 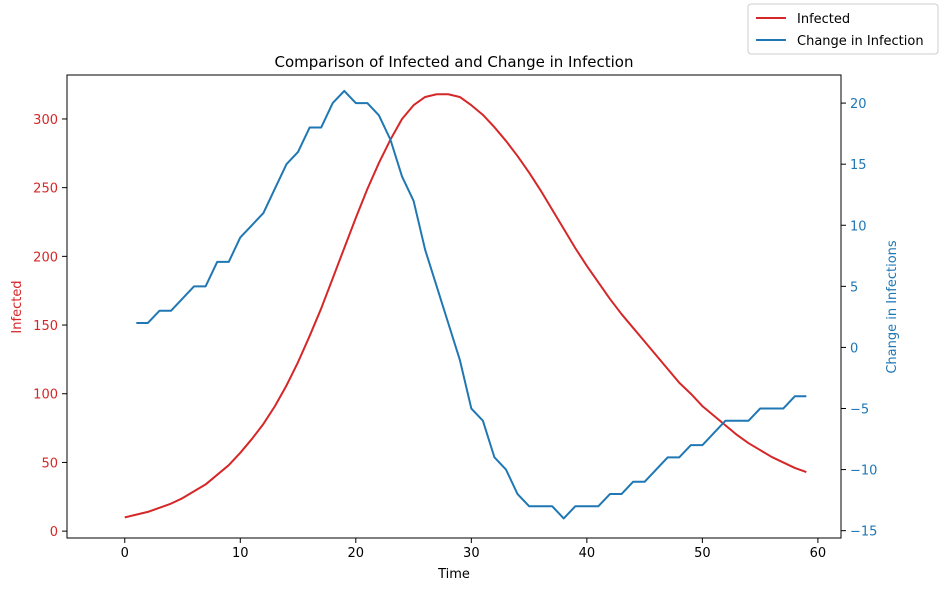 I want to click on legend: Infected Change in Infection, so click(x=843, y=29).